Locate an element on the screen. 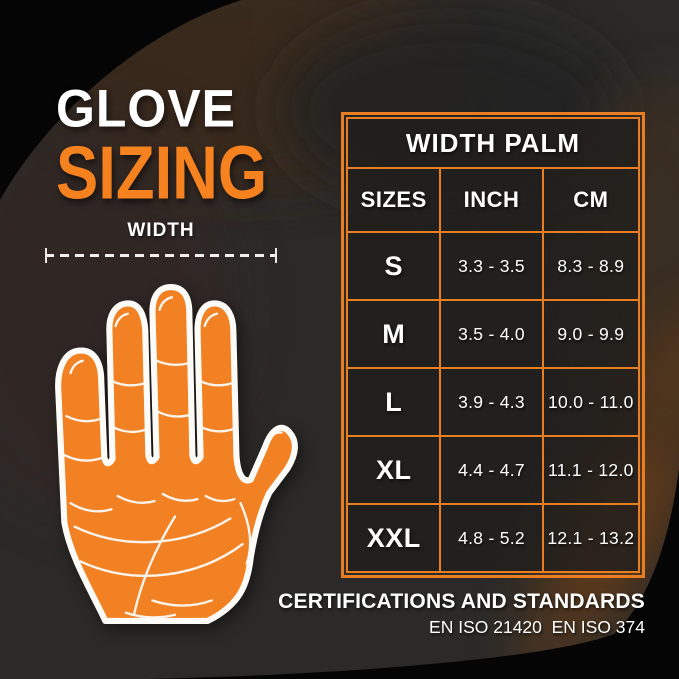  width-measure-line is located at coordinates (161, 255).